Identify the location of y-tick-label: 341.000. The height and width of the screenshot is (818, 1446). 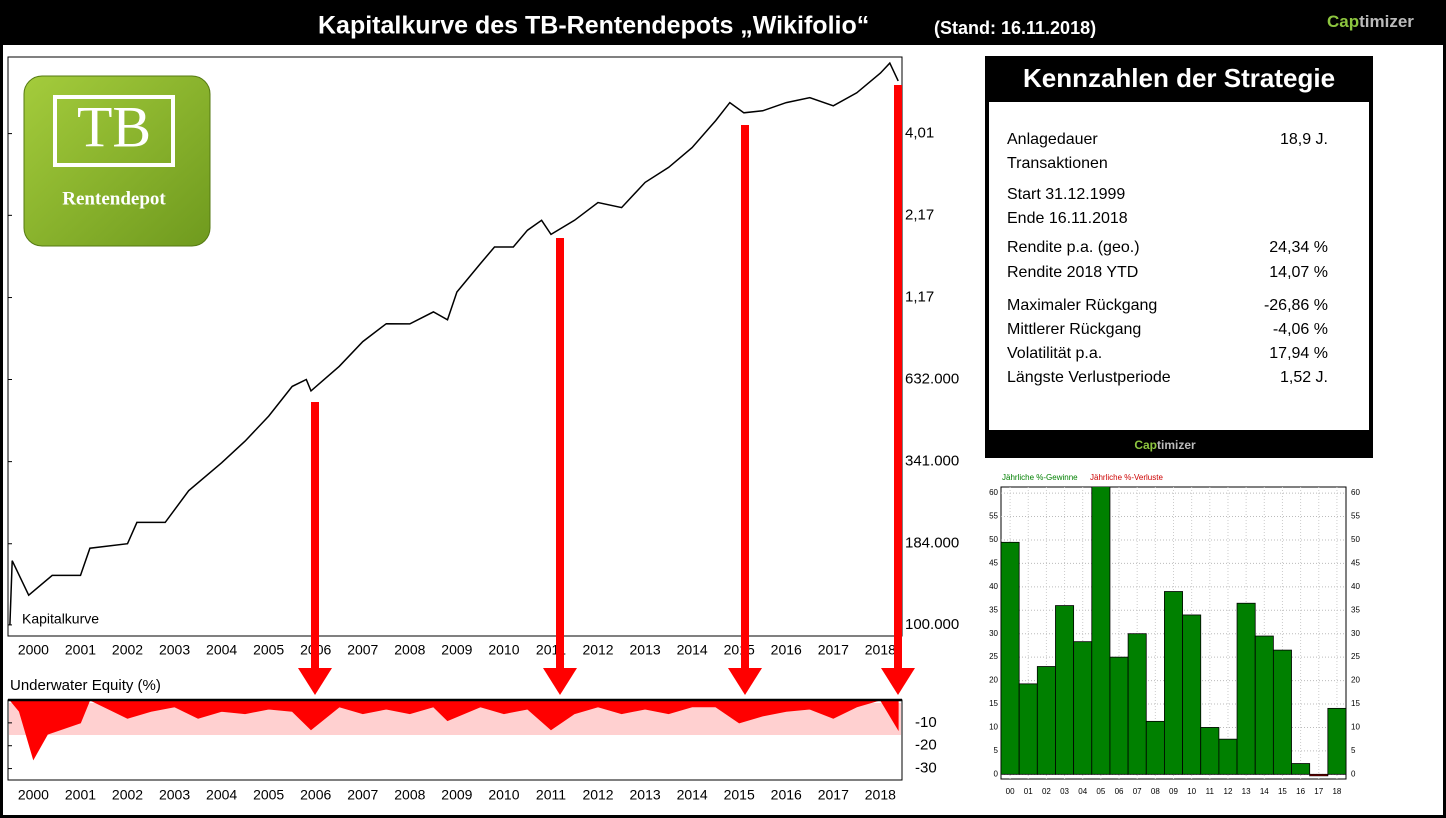
(932, 461).